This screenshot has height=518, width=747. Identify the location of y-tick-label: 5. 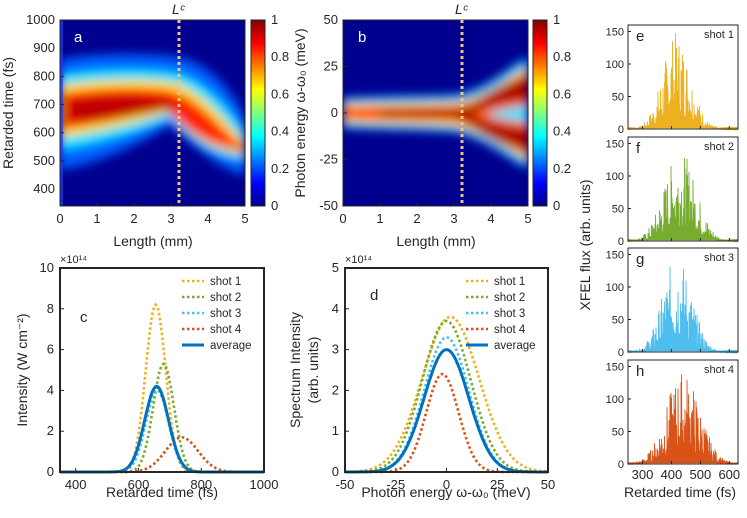
(335, 267).